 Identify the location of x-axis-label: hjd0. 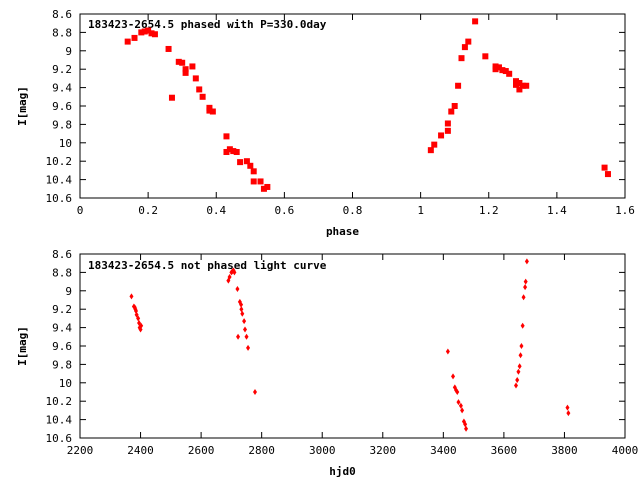
(342, 471).